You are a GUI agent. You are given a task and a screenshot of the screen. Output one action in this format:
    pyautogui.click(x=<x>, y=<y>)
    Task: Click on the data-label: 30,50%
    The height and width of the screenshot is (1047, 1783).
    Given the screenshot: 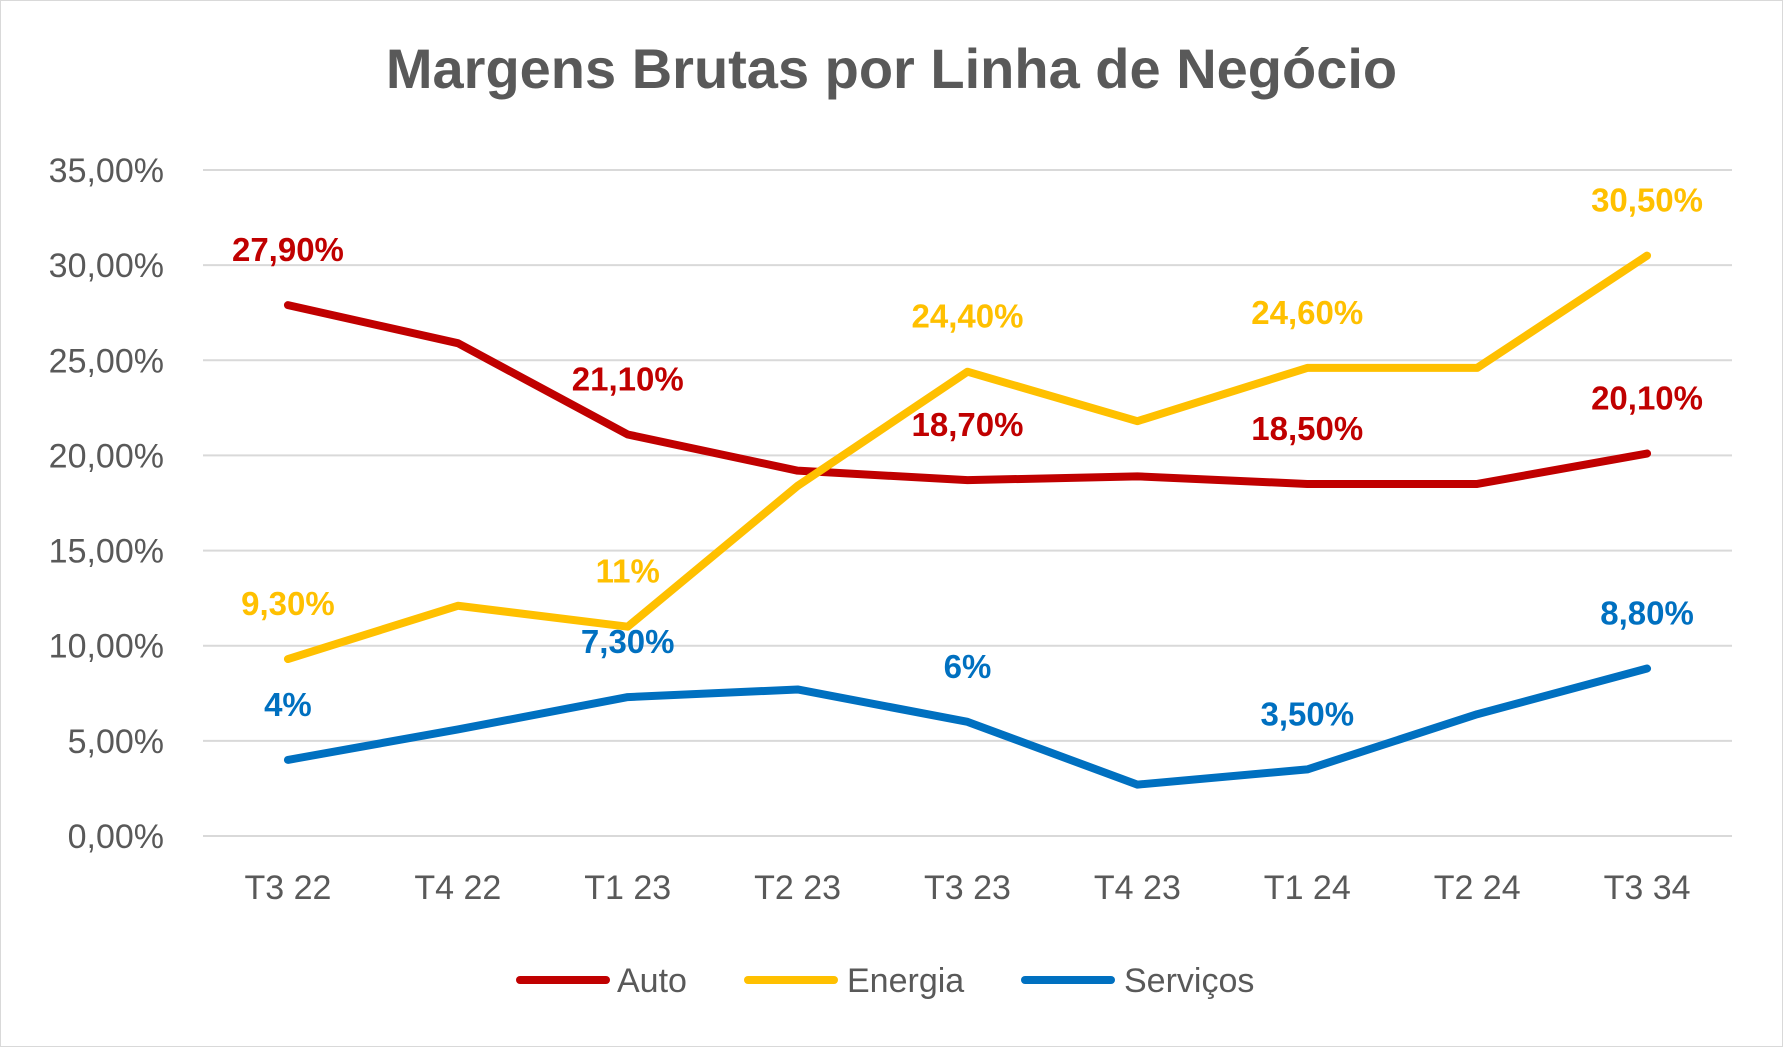 What is the action you would take?
    pyautogui.click(x=1647, y=200)
    